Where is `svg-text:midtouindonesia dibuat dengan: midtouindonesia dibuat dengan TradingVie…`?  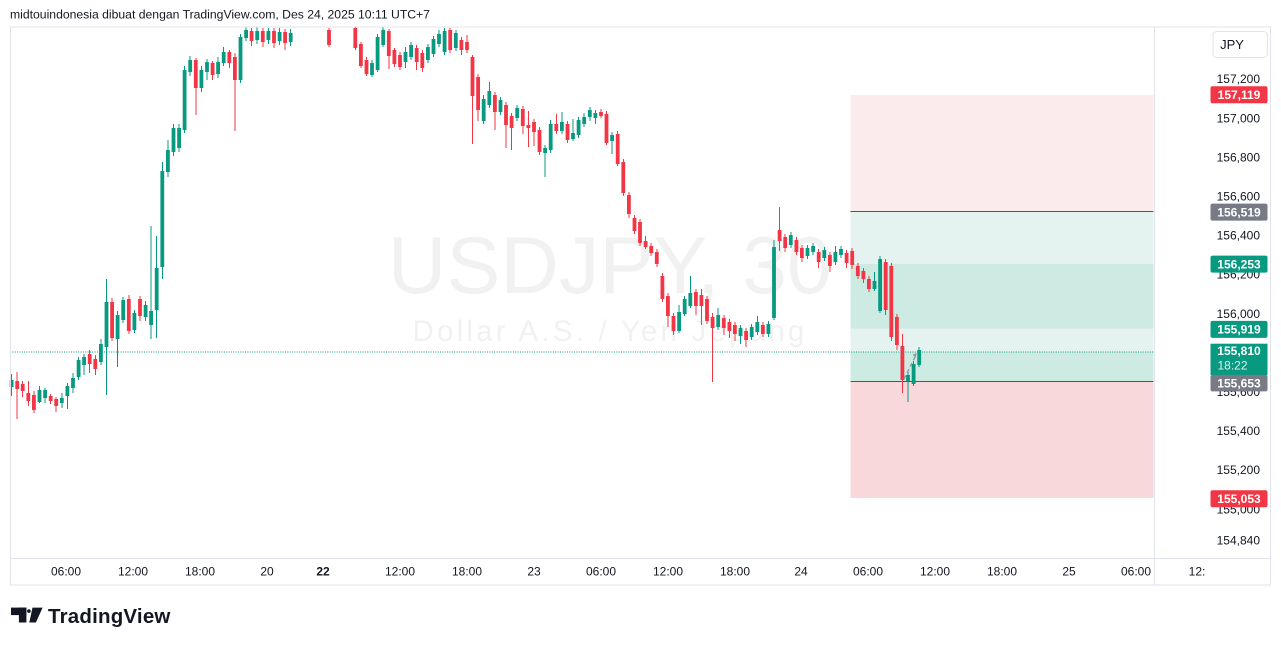 svg-text:midtouindonesia dibuat dengan: midtouindonesia dibuat dengan TradingVie… is located at coordinates (220, 14).